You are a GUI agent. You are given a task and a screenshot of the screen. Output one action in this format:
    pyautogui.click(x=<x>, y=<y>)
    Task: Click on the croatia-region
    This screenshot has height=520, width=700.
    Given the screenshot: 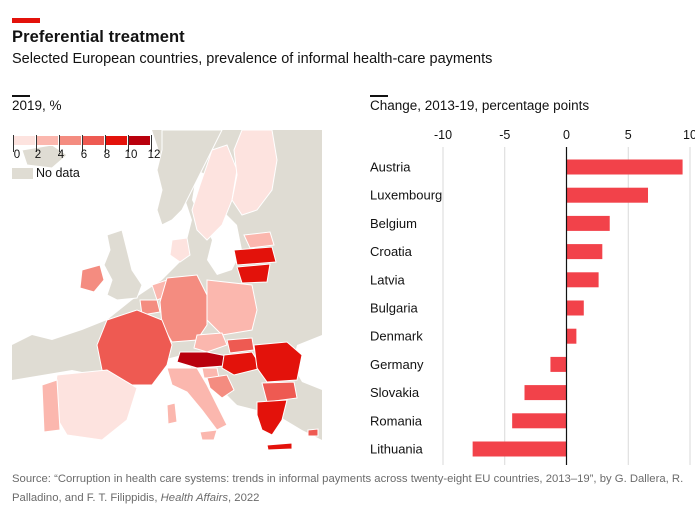 What is the action you would take?
    pyautogui.click(x=220, y=386)
    